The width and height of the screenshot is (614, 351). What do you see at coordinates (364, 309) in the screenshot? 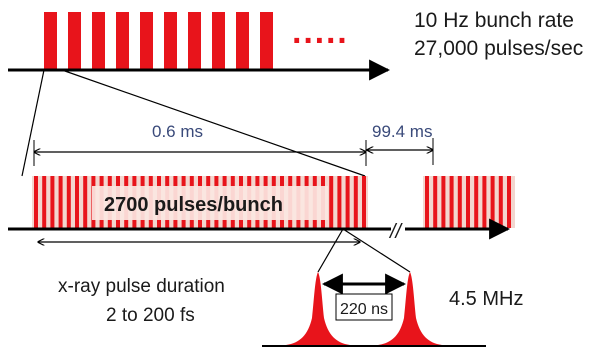
I see `pulse-spacing-label: 220 ns` at bounding box center [364, 309].